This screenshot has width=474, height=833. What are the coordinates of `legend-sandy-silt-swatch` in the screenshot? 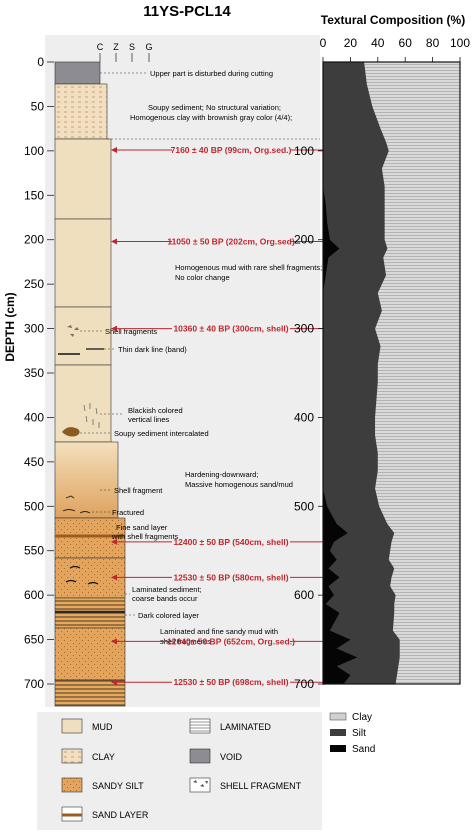 It's located at (72, 785).